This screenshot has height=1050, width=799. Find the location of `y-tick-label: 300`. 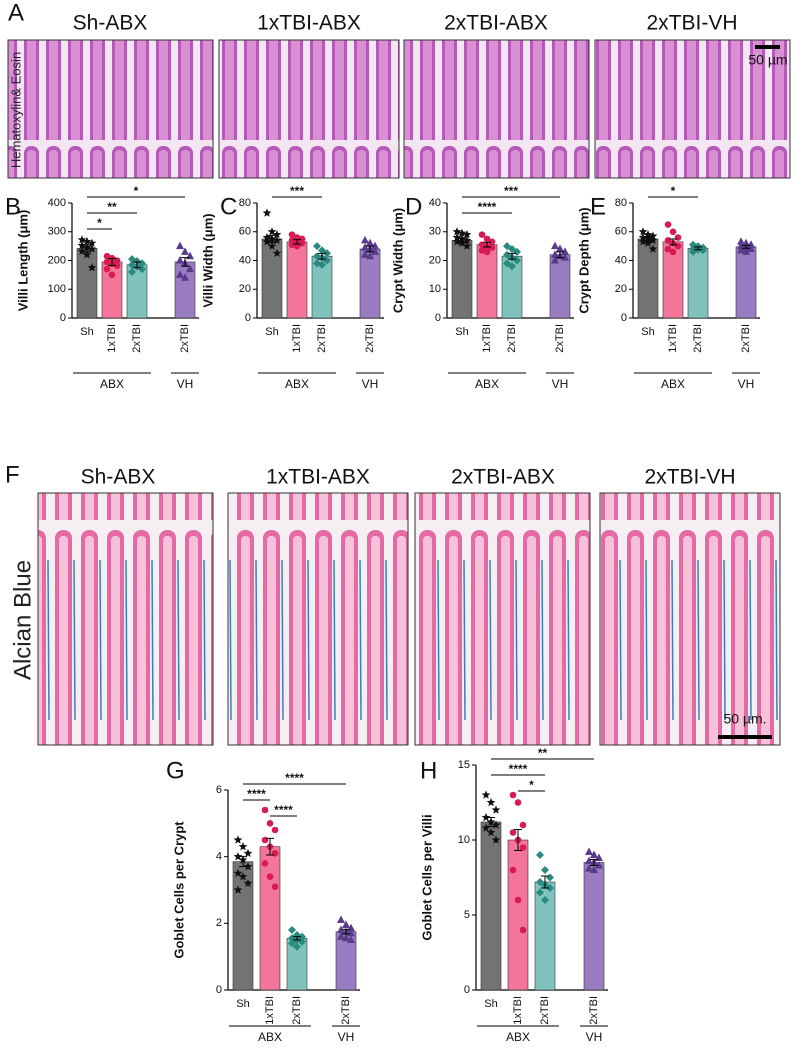

y-tick-label: 300 is located at coordinates (57, 232).